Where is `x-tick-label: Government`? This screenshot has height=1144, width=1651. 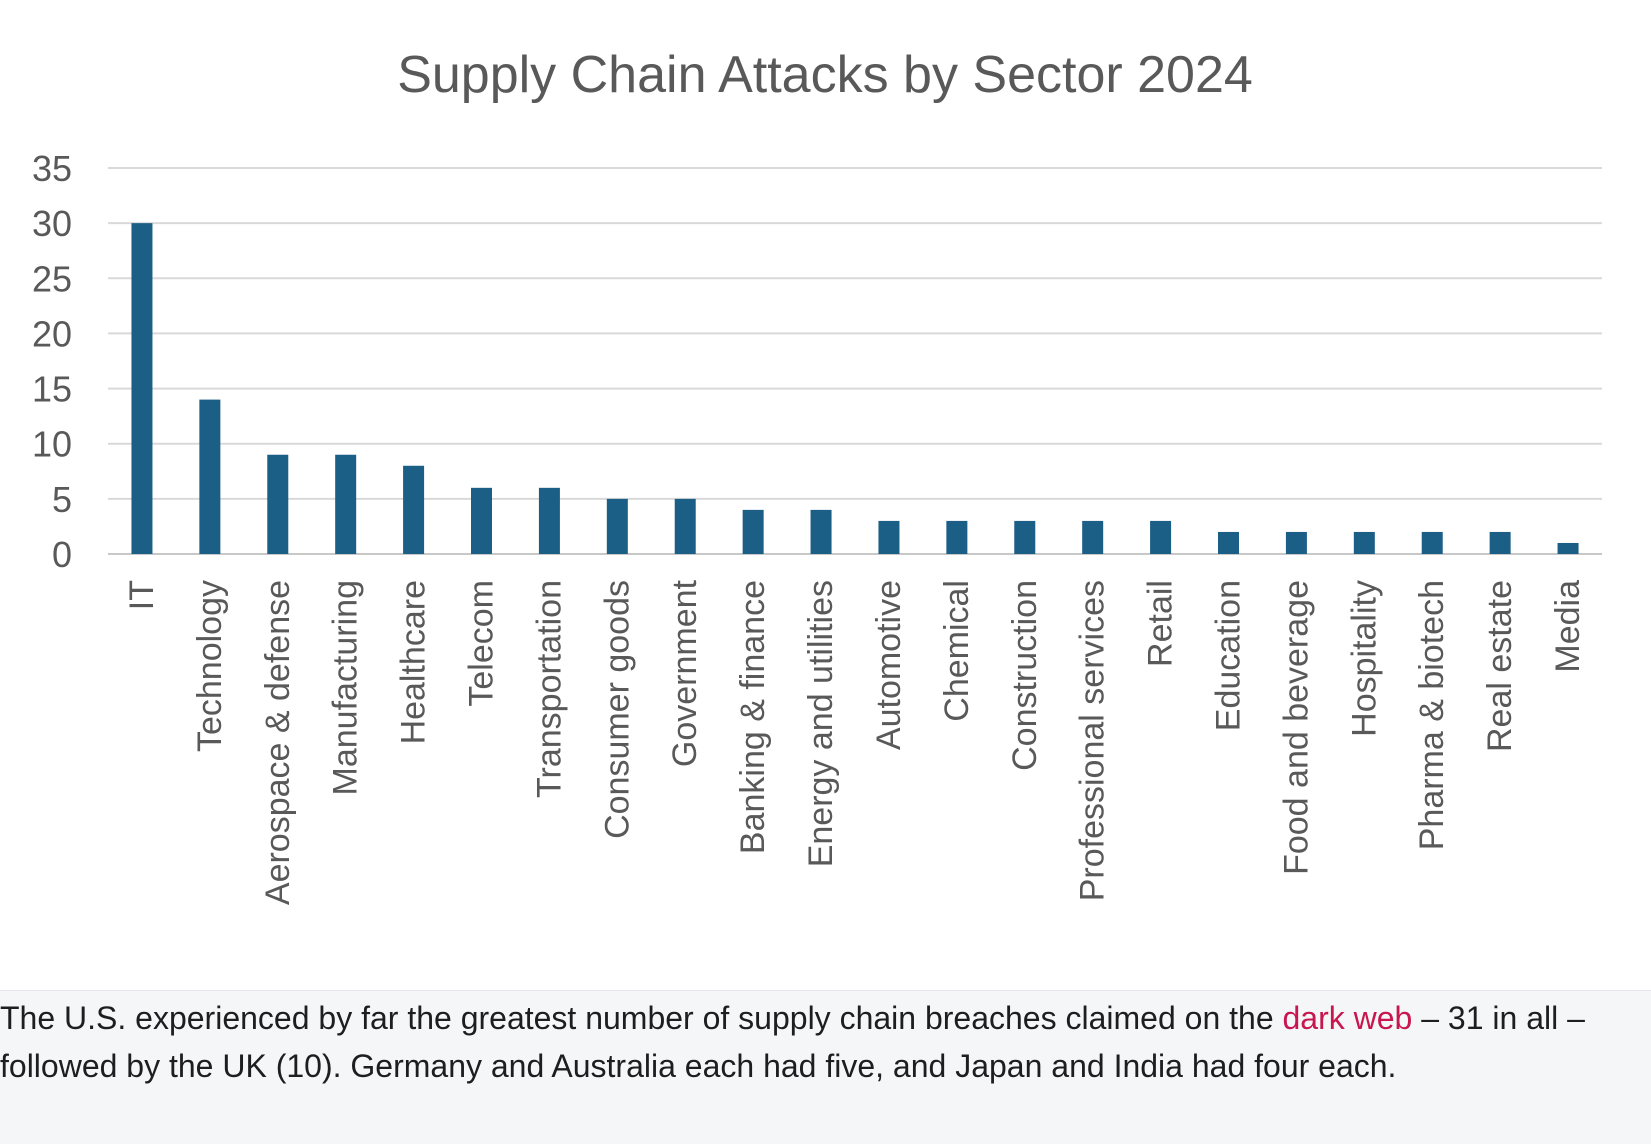 x-tick-label: Government is located at coordinates (685, 673).